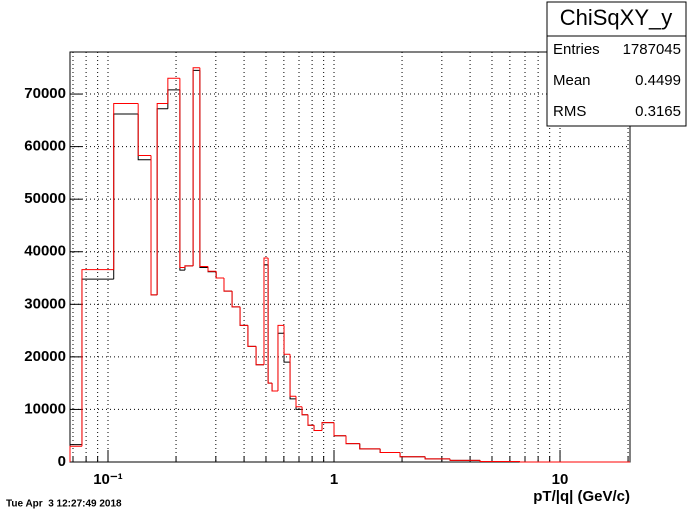  What do you see at coordinates (62, 461) in the screenshot?
I see `y-tick-label: 0` at bounding box center [62, 461].